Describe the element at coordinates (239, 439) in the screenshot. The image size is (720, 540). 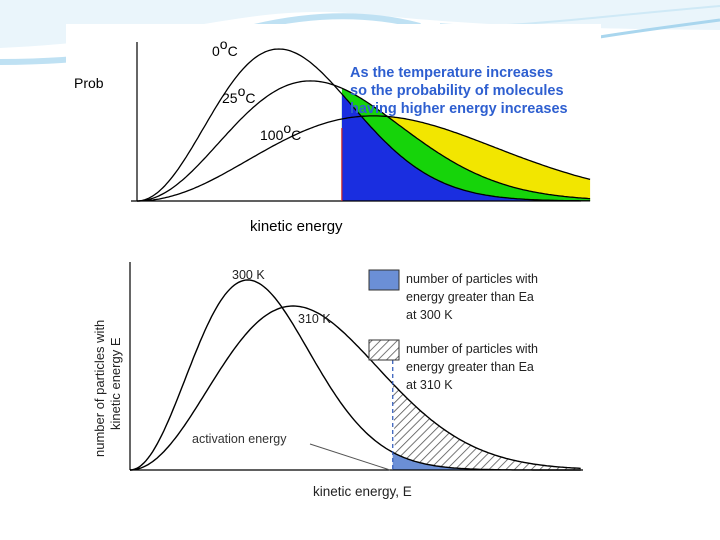
I see `activation-label: activation energy` at that location.